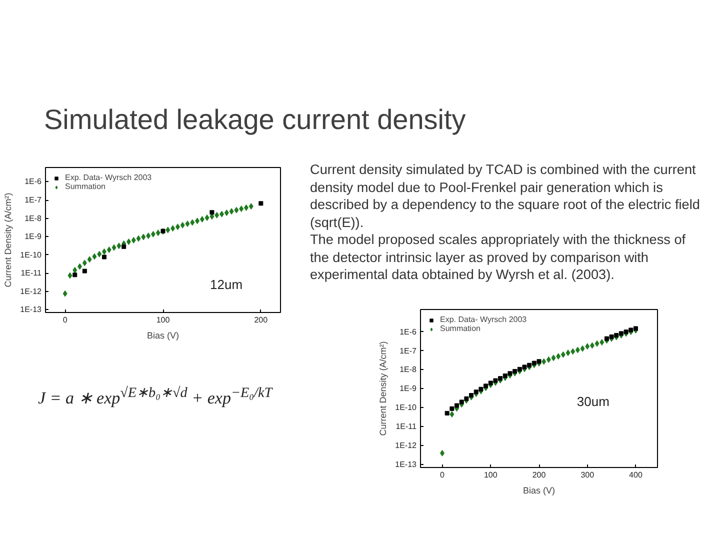  What do you see at coordinates (255, 120) in the screenshot?
I see `chart-title: Simulated leakage current density` at bounding box center [255, 120].